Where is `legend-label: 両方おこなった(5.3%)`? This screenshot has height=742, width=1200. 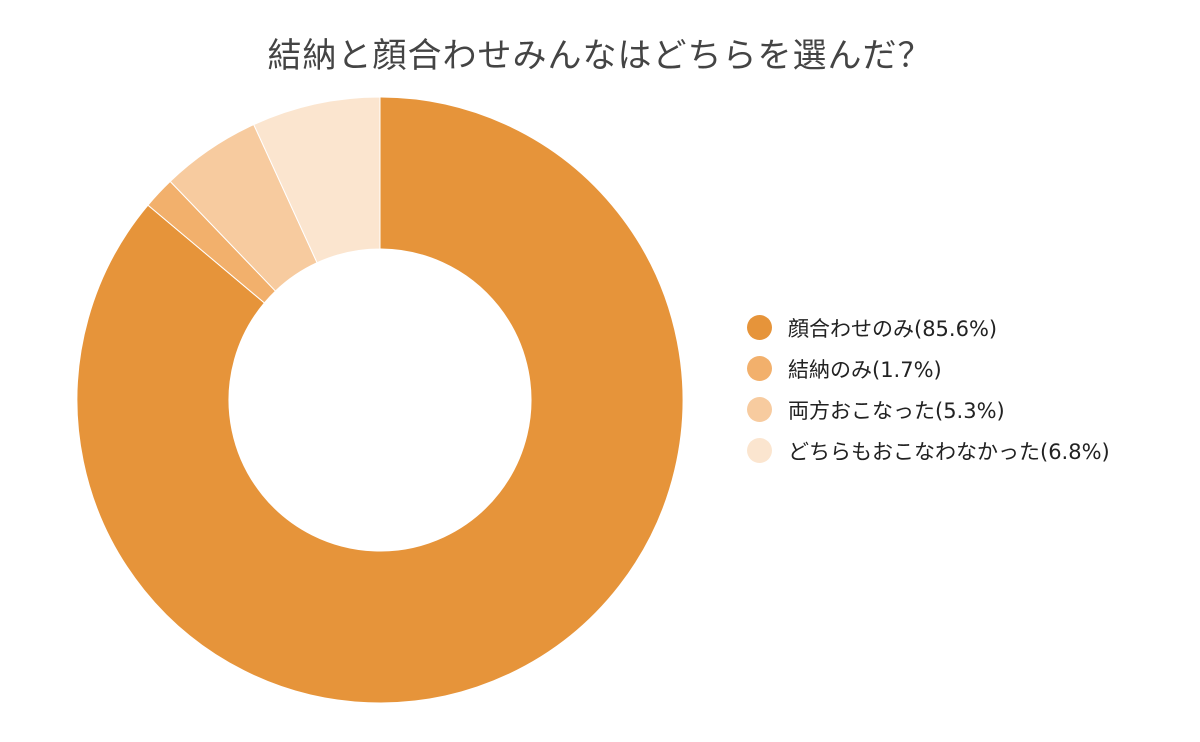 legend-label: 両方おこなった(5.3%) is located at coordinates (896, 410).